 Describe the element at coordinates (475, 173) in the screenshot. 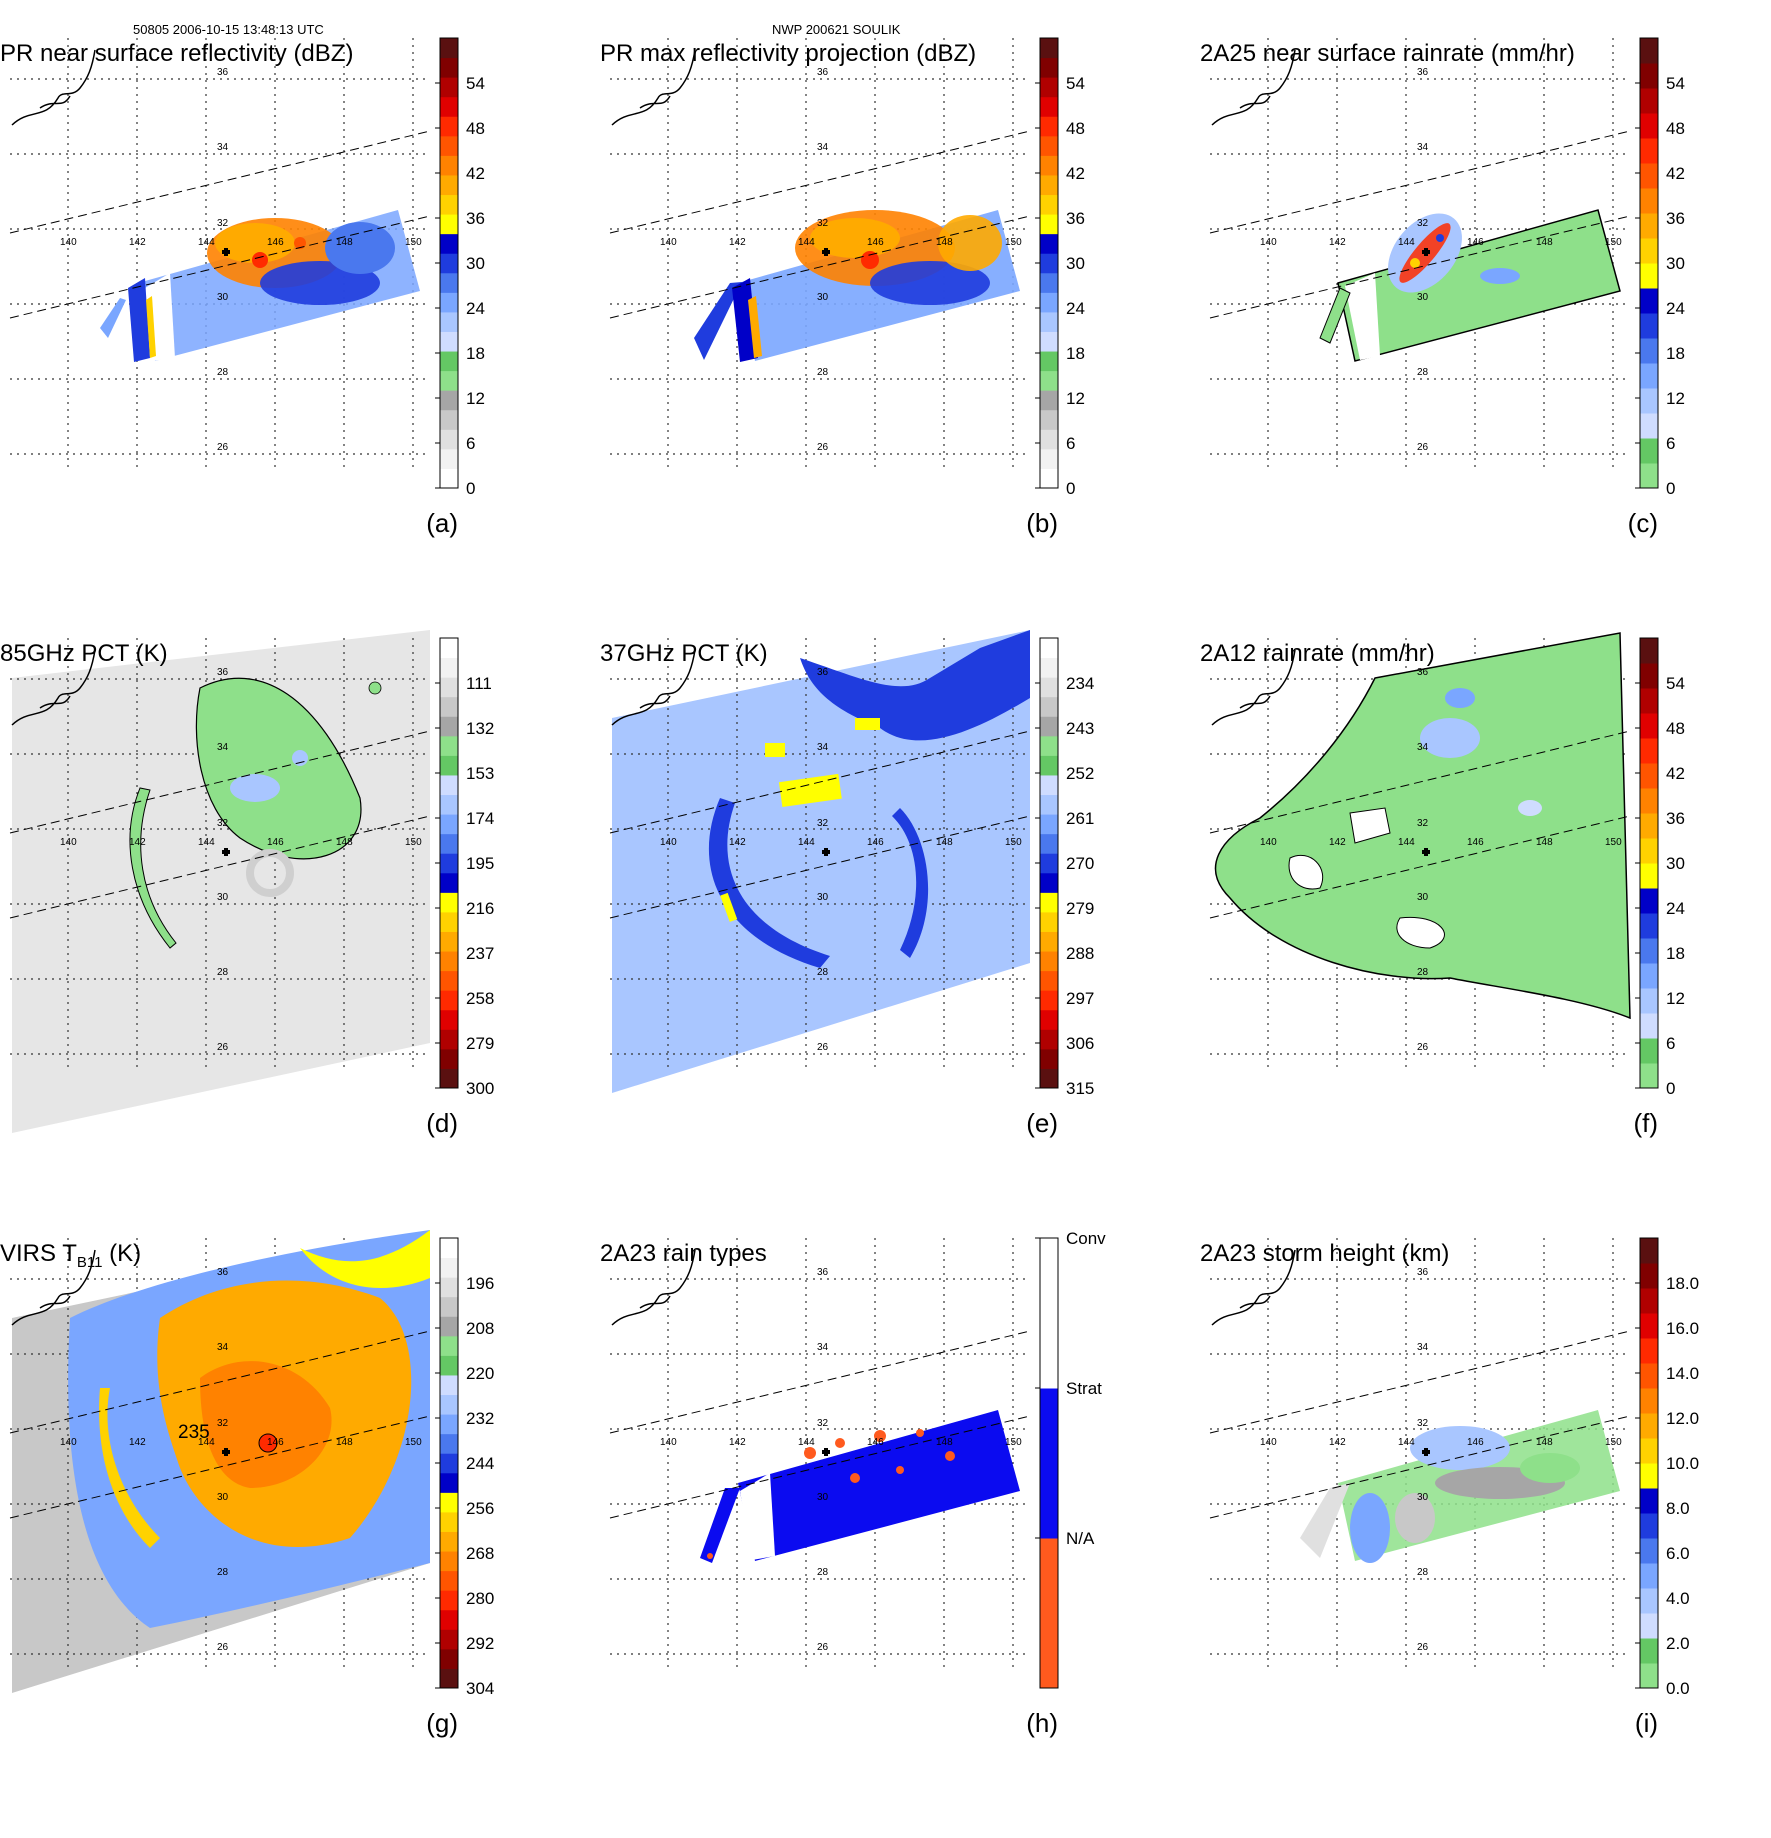

I see `colorbar-tick-label: 42` at that location.